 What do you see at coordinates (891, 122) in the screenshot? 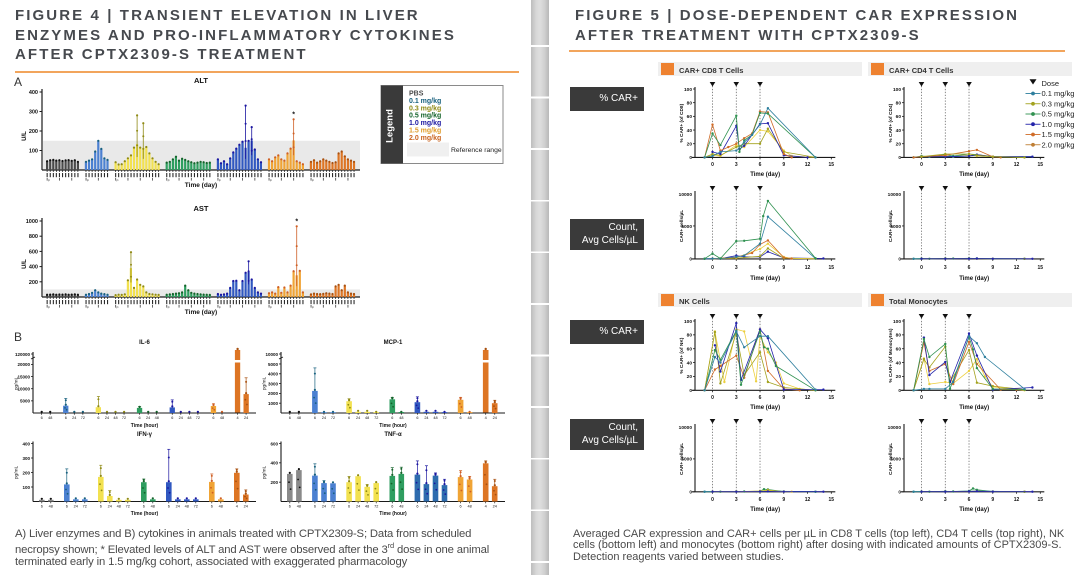
I see `svg-text: % CAR+ (of CD4)` at bounding box center [891, 122].